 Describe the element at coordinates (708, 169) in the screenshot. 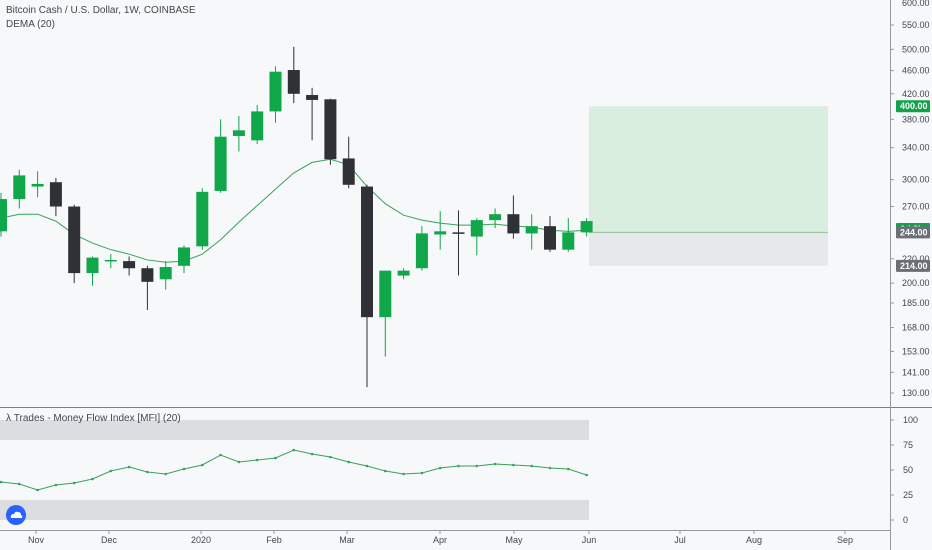

I see `target-zone` at that location.